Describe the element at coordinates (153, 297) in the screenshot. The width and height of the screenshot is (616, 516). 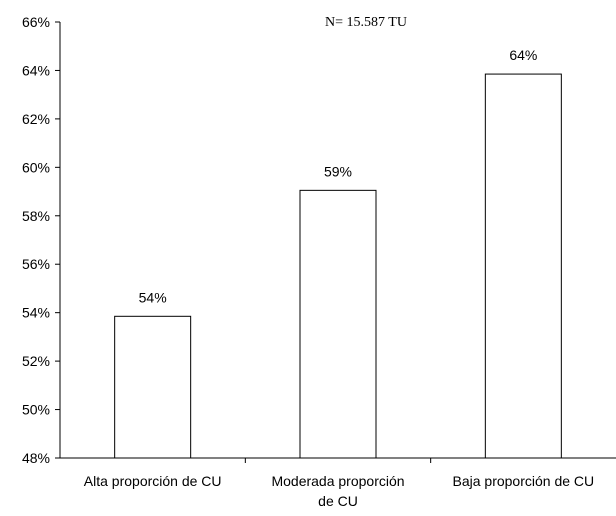
I see `data-label: 54%` at that location.